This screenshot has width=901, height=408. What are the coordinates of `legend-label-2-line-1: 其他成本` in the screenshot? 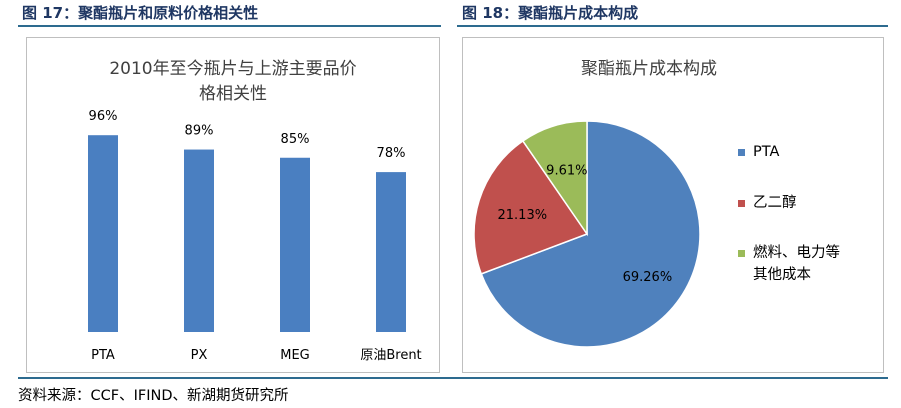 It's located at (782, 274).